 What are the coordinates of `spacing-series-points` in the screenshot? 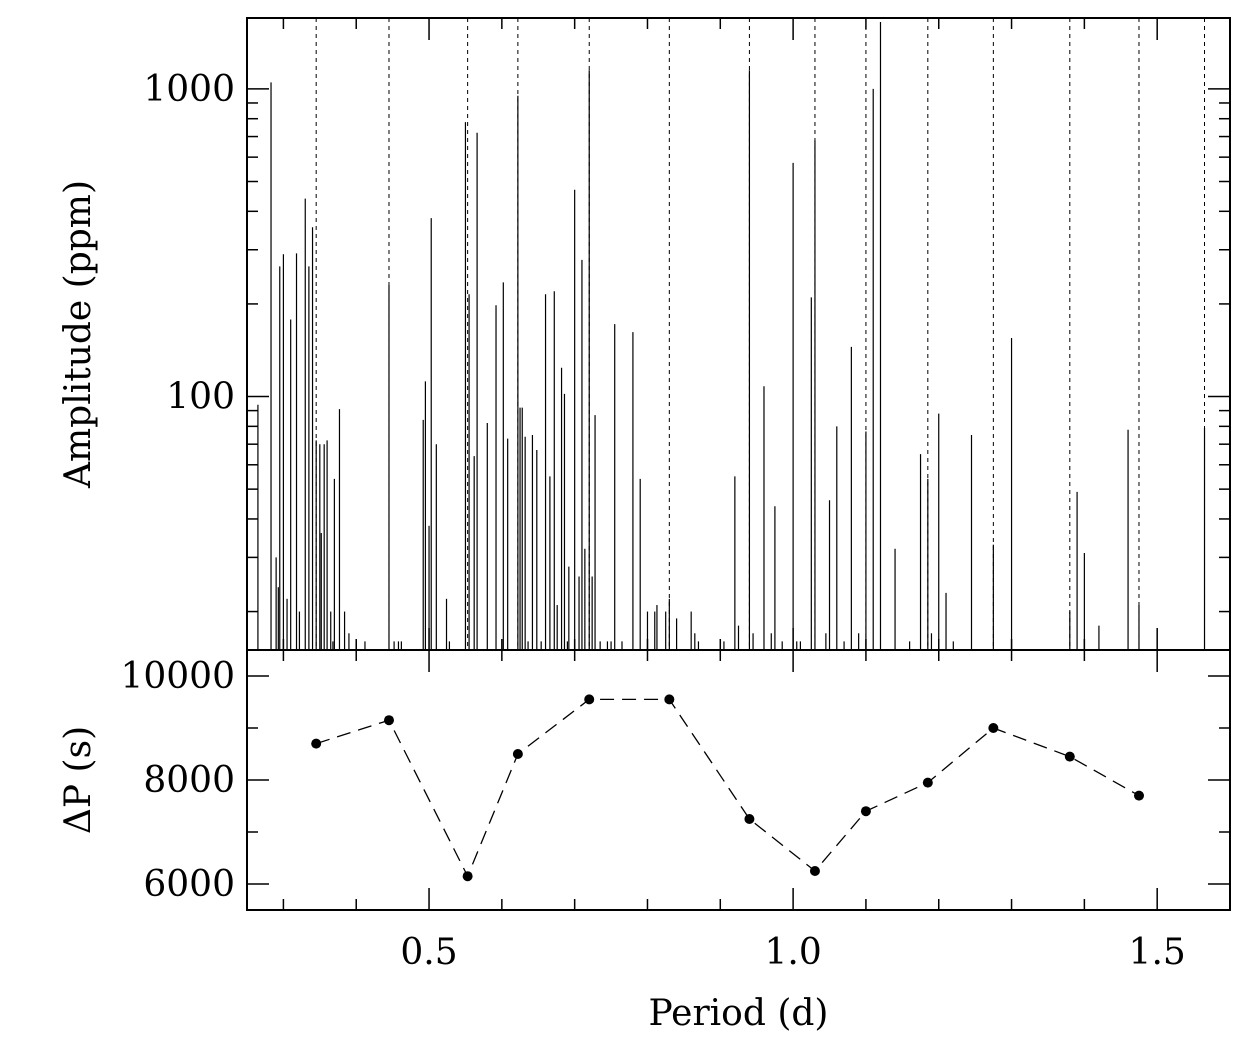 It's located at (727, 788).